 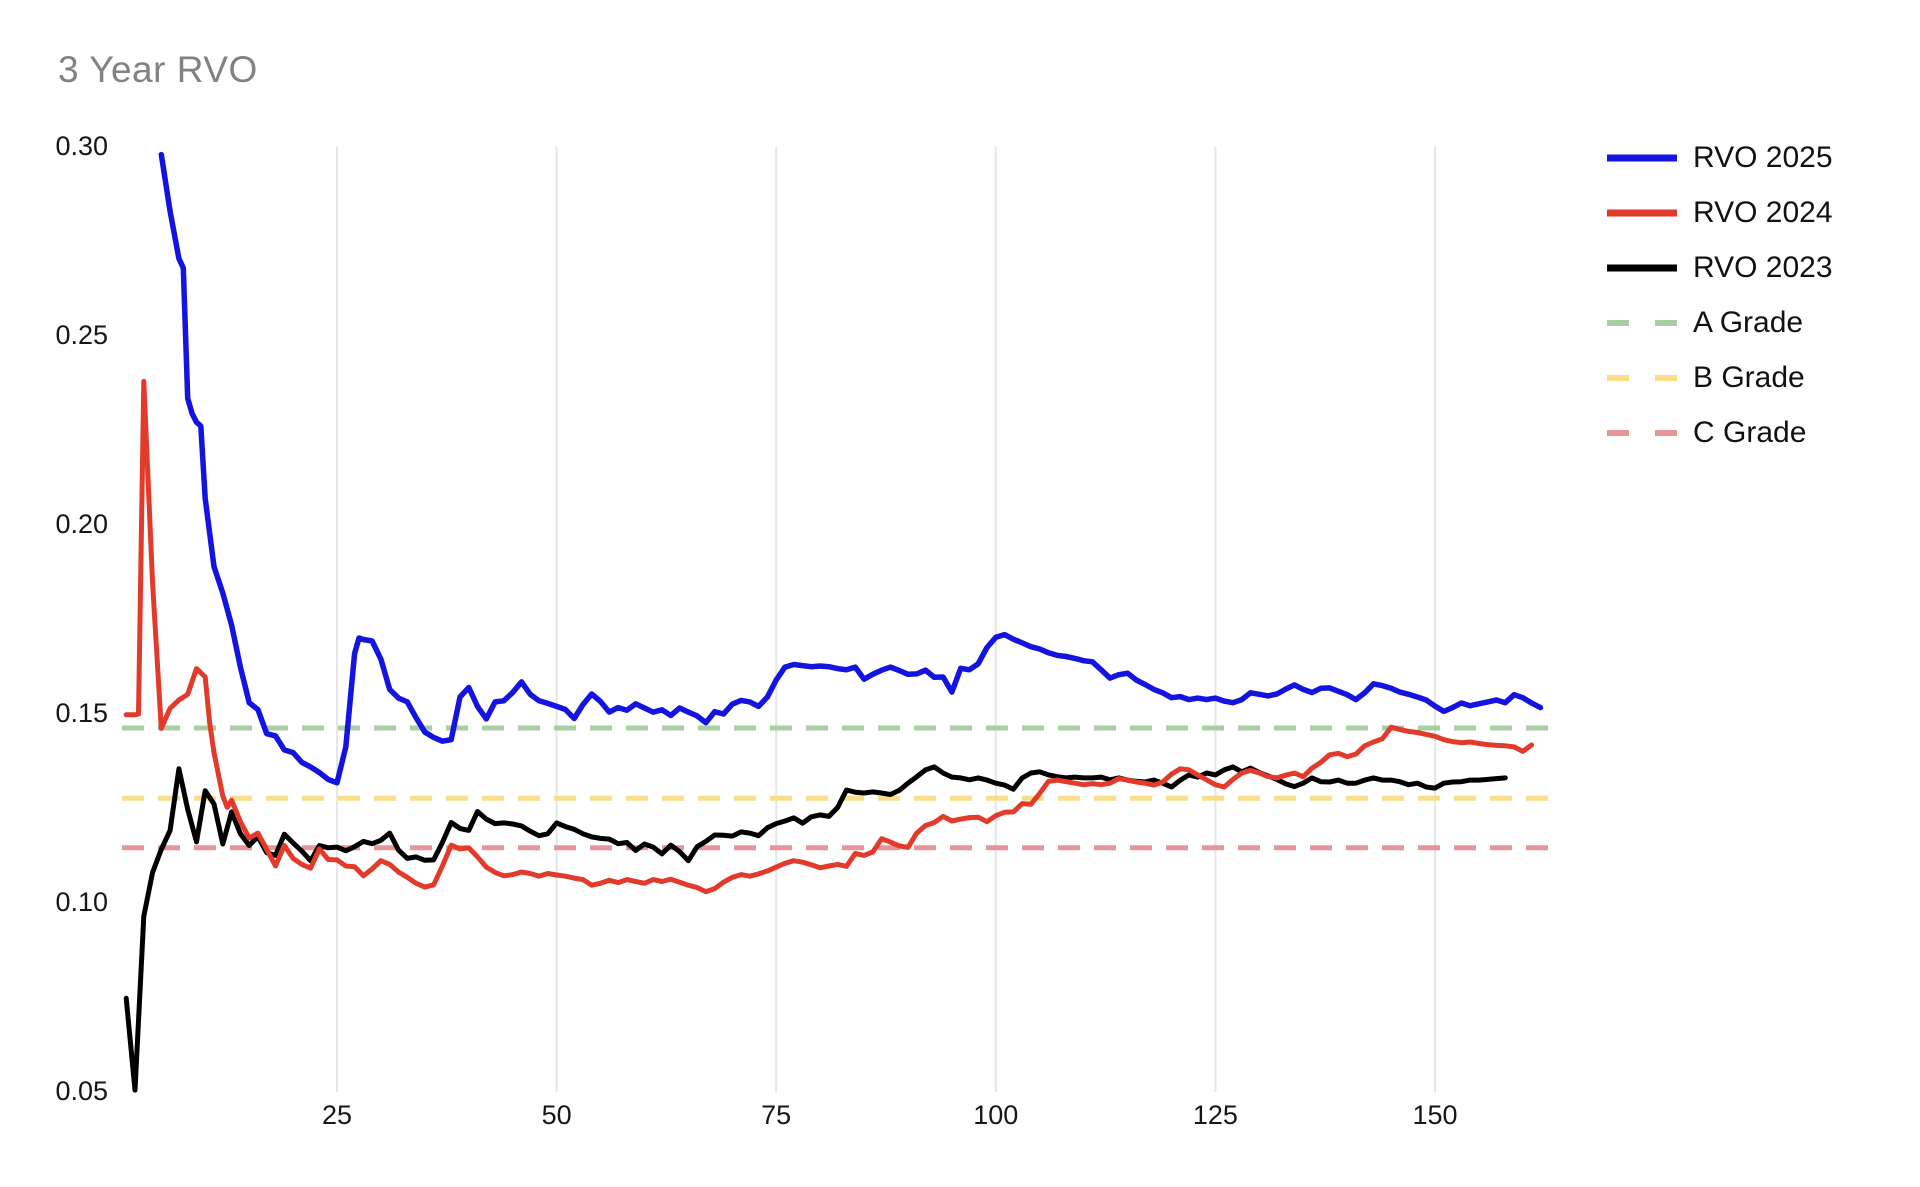 I want to click on legend-item-rvo-2023: RVO 2023, so click(x=1757, y=267).